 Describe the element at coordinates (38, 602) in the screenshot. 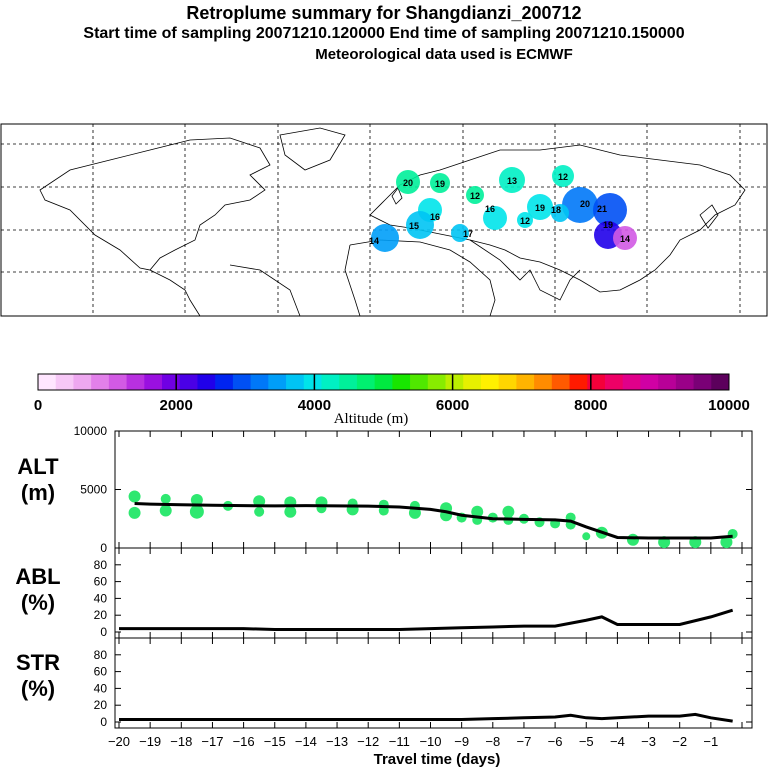

I see `abl-panel-unit: (%)` at that location.